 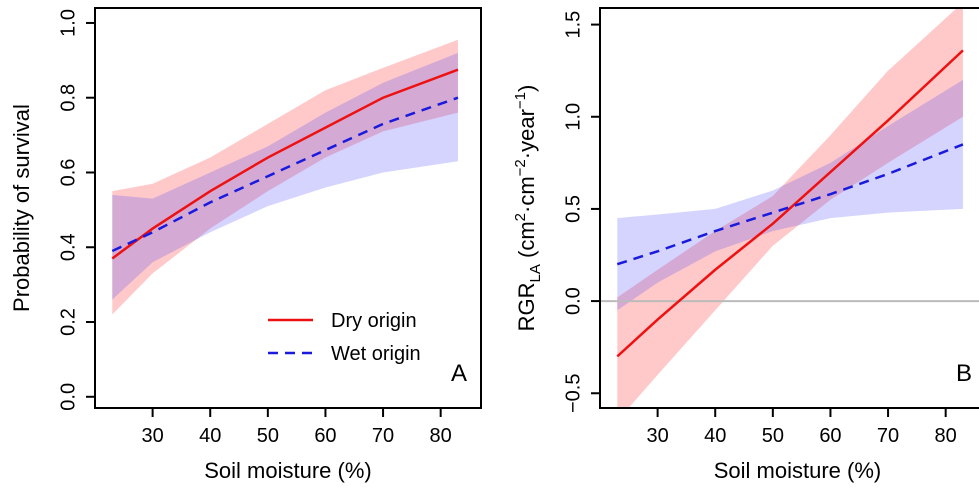 What do you see at coordinates (573, 25) in the screenshot?
I see `y-tick-label: 1.5` at bounding box center [573, 25].